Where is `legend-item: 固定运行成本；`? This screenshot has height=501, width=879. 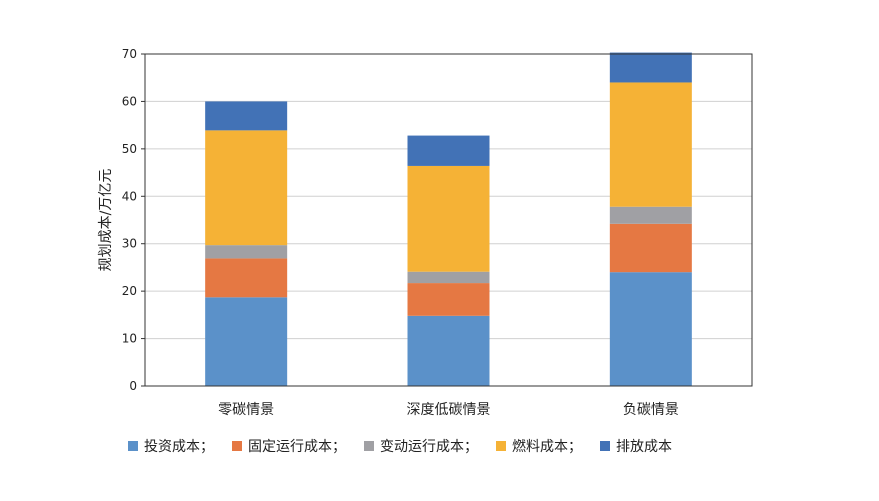
legend-item: 固定运行成本； is located at coordinates (289, 446).